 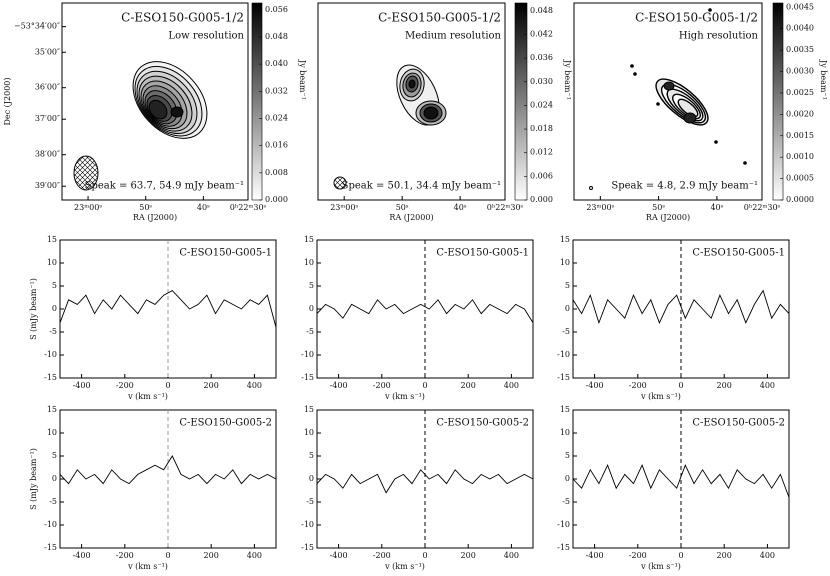 What do you see at coordinates (762, 207) in the screenshot?
I see `x-tick-label: 0ʰ22ᵐ30ˢ` at bounding box center [762, 207].